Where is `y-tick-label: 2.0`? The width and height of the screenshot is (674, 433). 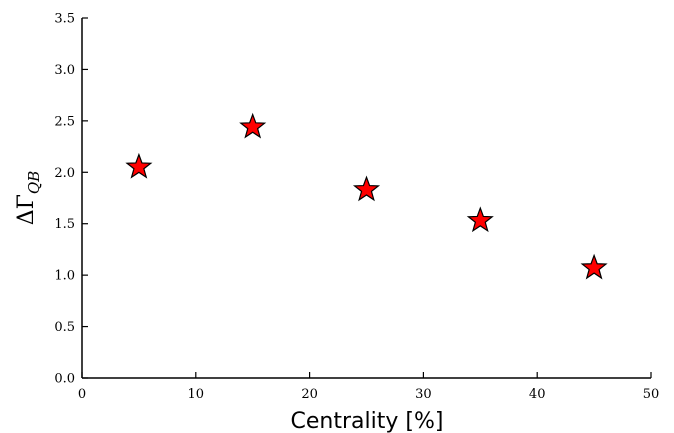
y-tick-label: 2.0 is located at coordinates (64, 173).